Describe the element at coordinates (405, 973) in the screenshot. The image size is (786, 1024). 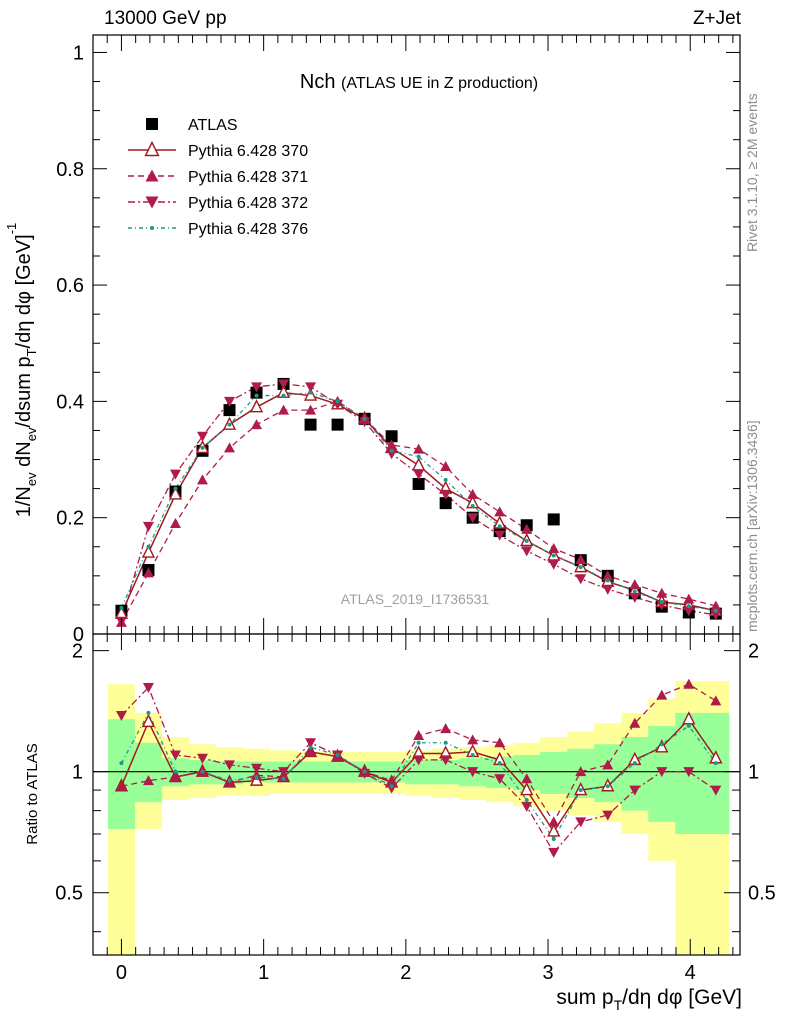
I see `x-tick-label: 2` at that location.